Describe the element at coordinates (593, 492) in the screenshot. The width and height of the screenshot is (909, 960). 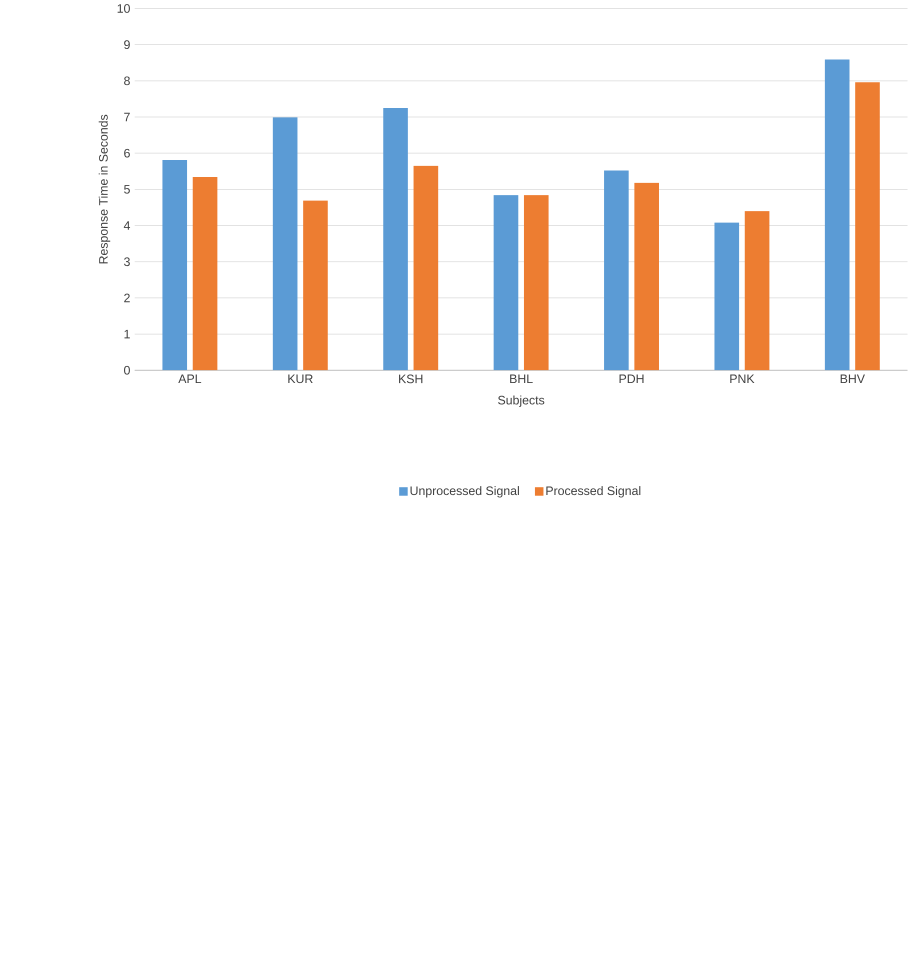
I see `legend-label: Processed Signal` at that location.